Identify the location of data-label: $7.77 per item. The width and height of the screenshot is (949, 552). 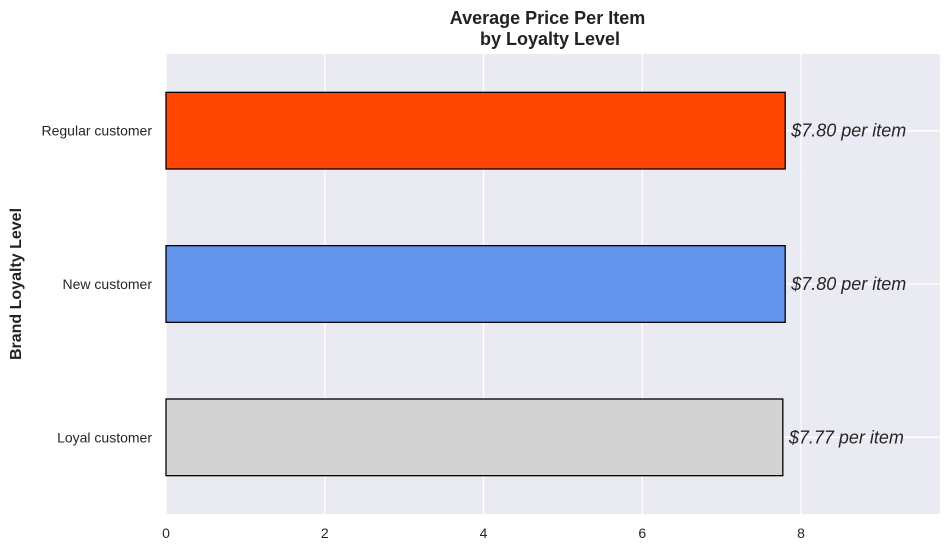
(846, 437).